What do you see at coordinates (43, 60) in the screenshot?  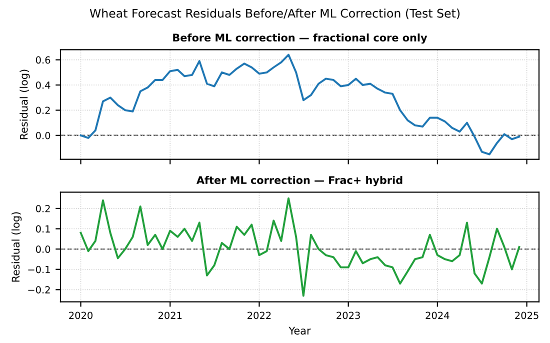 I see `y-tick-label: 0.6` at bounding box center [43, 60].